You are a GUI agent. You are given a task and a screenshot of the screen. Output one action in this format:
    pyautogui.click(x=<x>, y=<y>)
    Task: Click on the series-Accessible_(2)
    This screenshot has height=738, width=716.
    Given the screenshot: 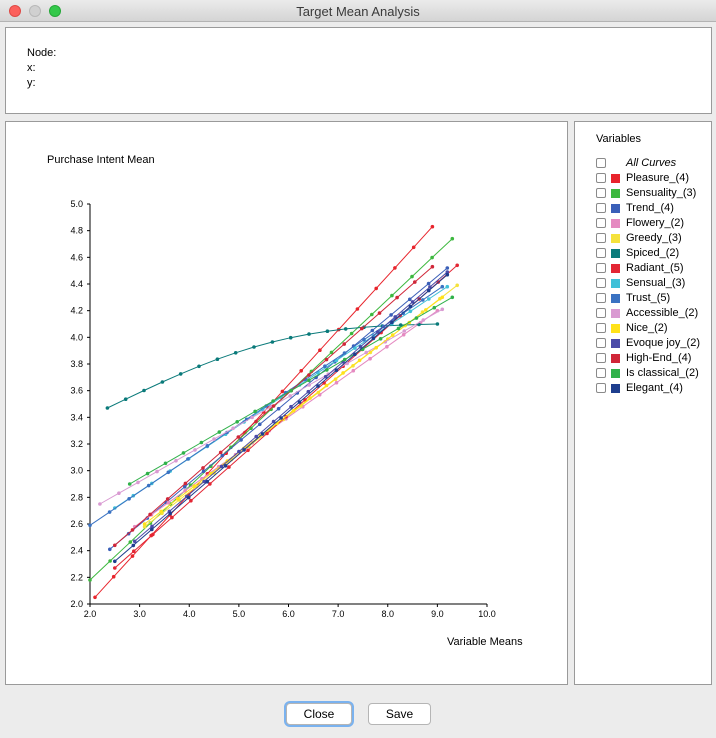 What is the action you would take?
    pyautogui.click(x=271, y=406)
    